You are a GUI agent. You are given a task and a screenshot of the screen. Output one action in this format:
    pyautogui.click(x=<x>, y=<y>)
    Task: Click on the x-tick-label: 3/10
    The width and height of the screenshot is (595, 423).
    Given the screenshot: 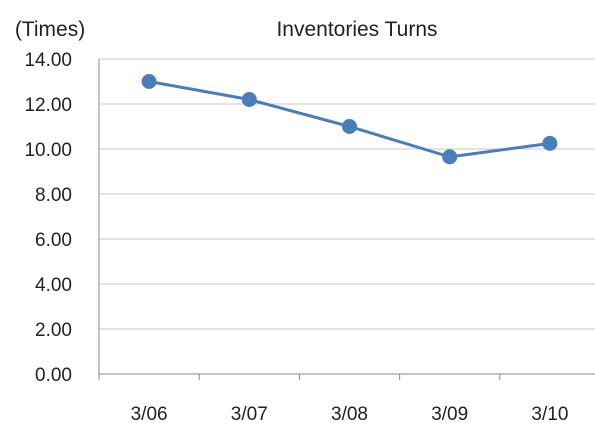 What is the action you would take?
    pyautogui.click(x=549, y=413)
    